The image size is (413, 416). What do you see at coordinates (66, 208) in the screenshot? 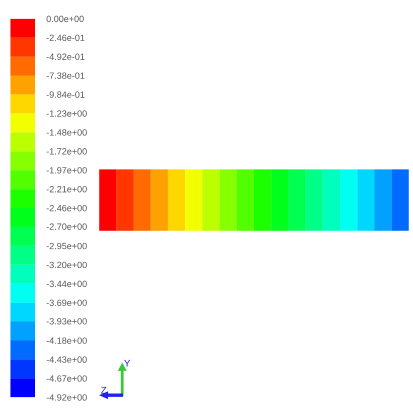
I see `color-bar-label: -2.46e+00` at bounding box center [66, 208].